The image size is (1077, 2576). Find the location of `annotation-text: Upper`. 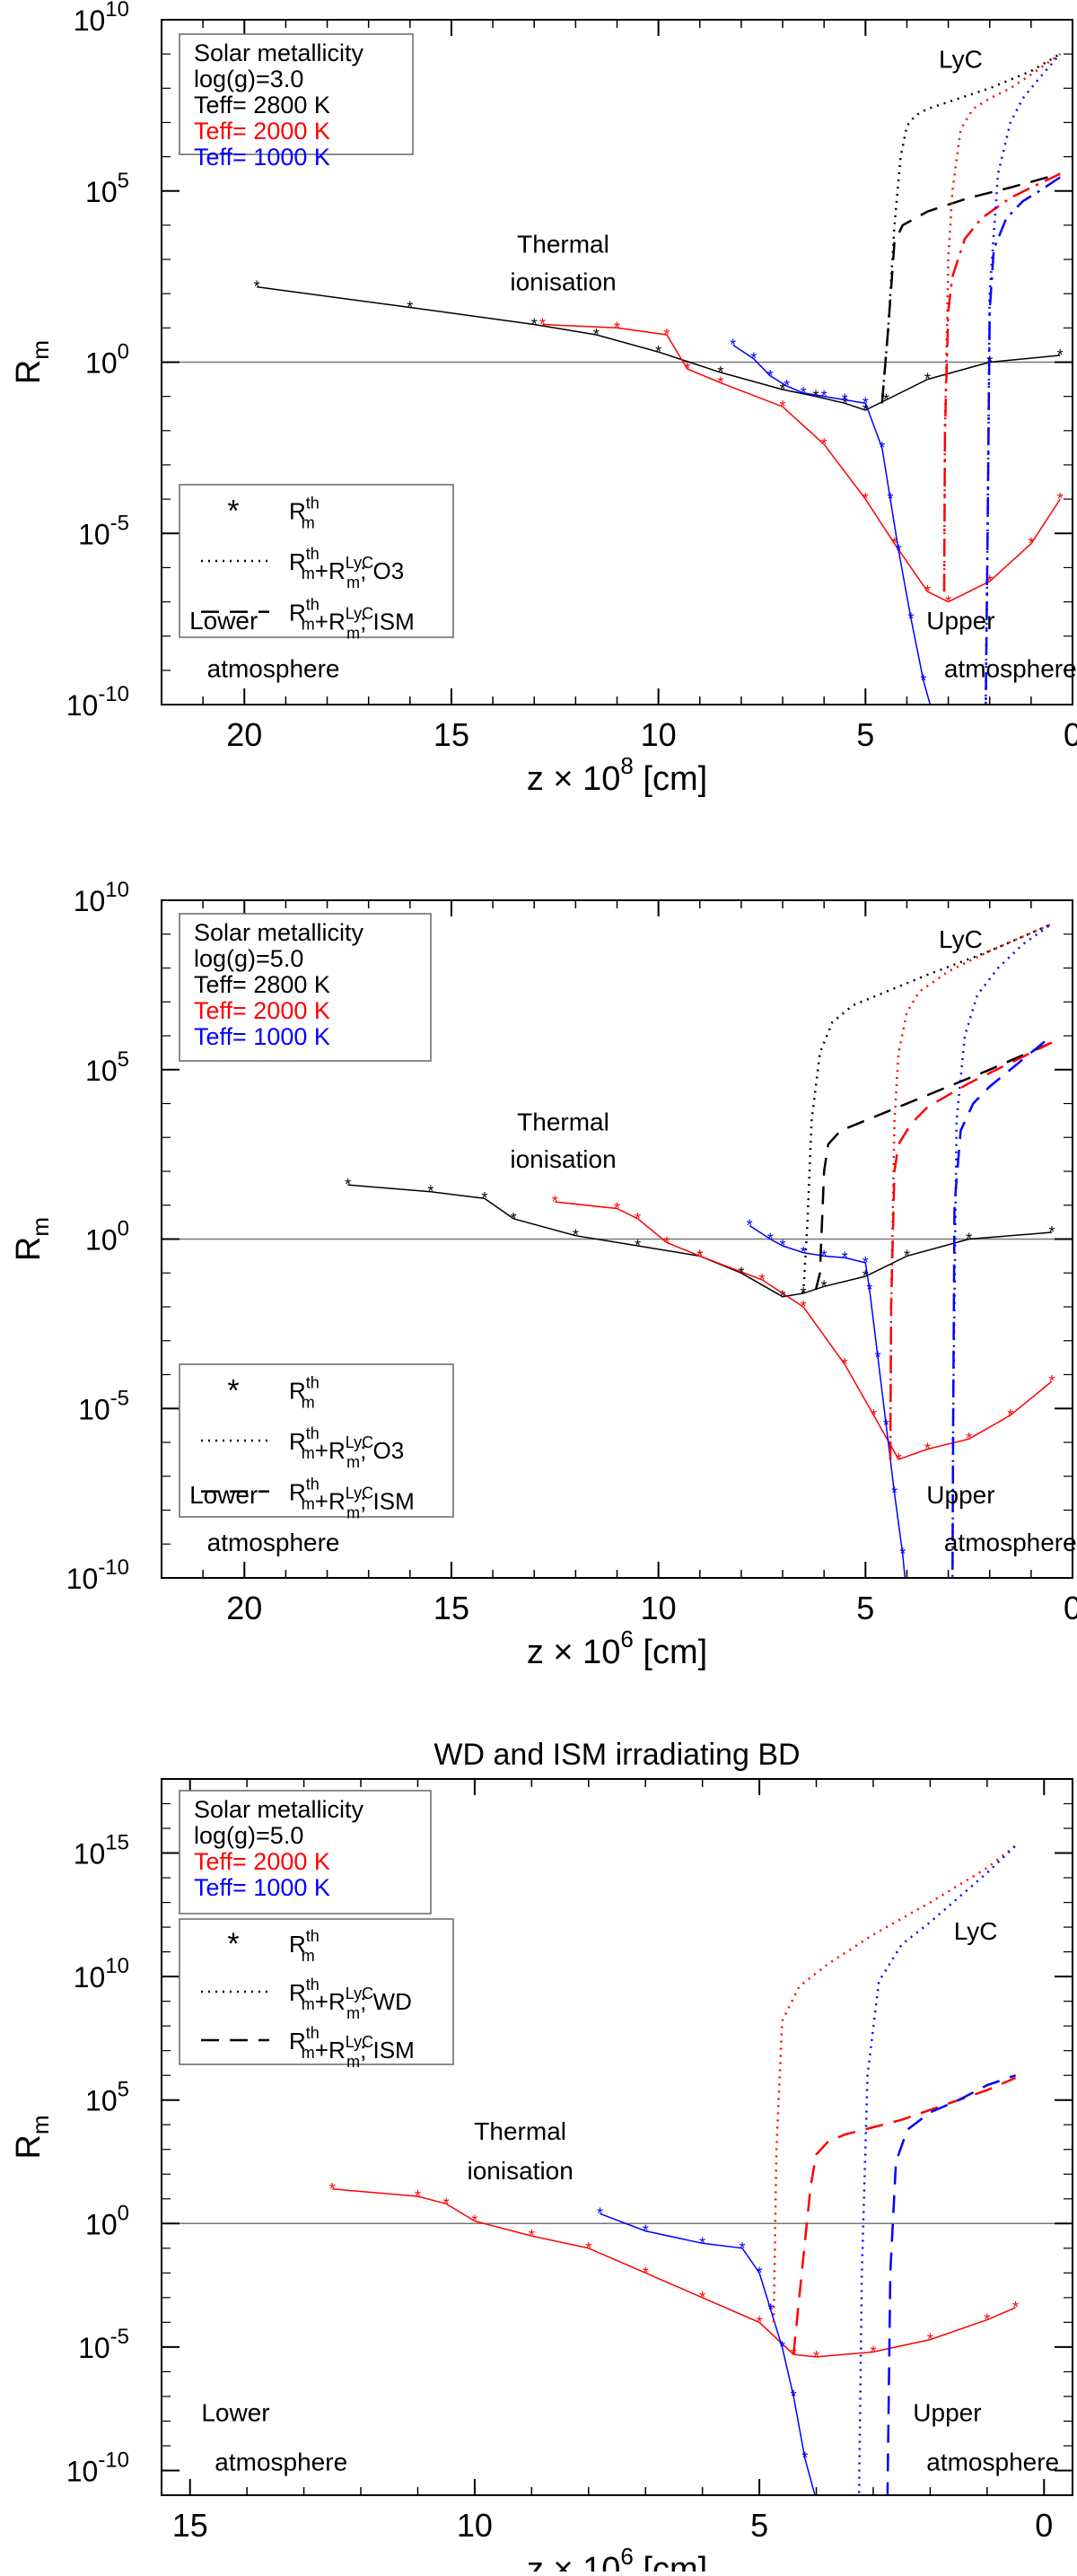

annotation-text: Upper is located at coordinates (960, 621).